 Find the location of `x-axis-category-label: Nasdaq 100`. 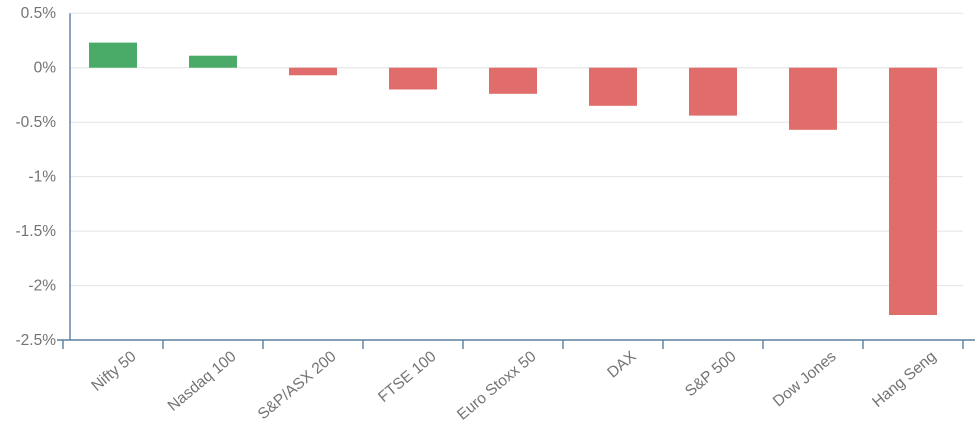

x-axis-category-label: Nasdaq 100 is located at coordinates (202, 381).